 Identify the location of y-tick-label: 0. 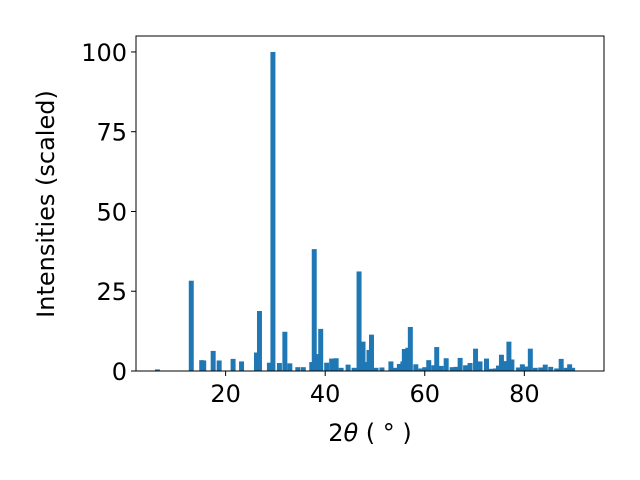
(119, 372).